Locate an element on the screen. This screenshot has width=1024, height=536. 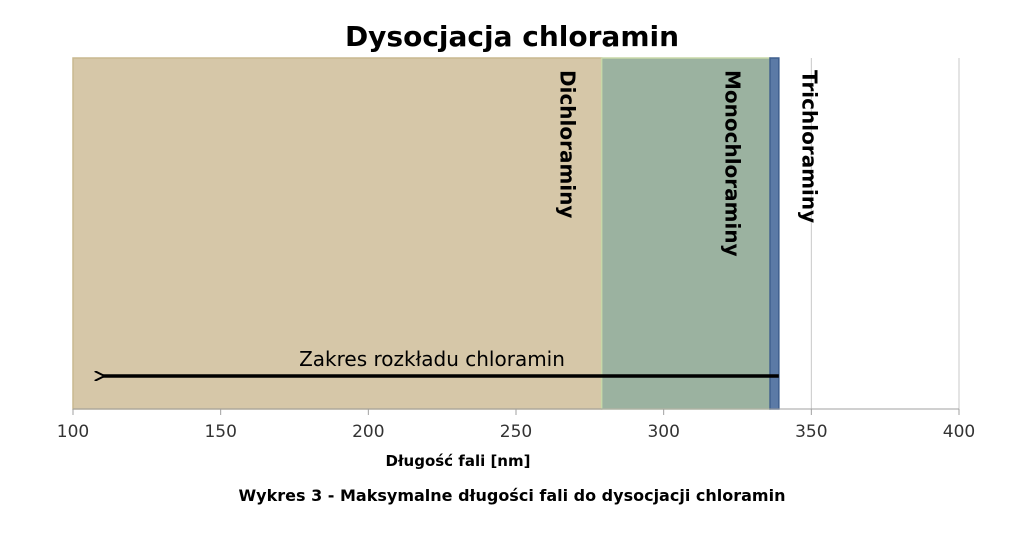
x-tick-label-350: 350 is located at coordinates (811, 432).